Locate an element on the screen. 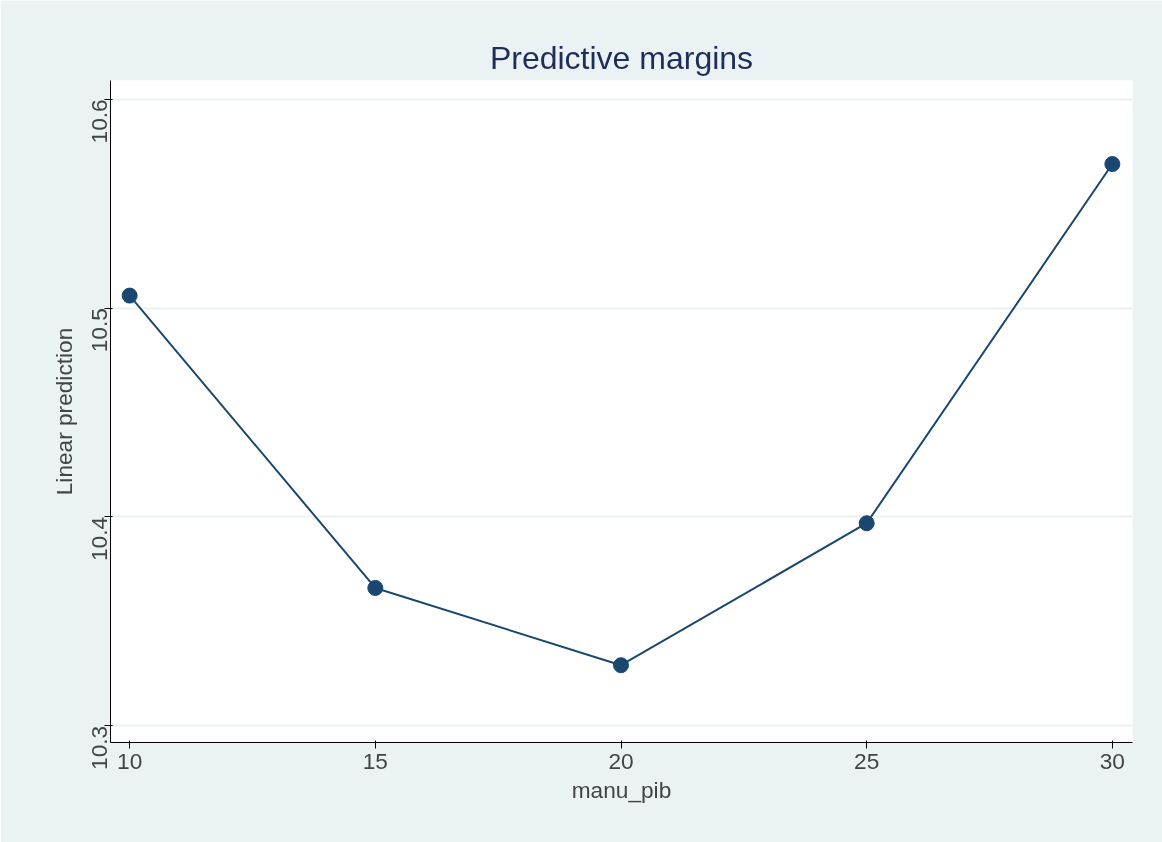  x-tick-label: 20 is located at coordinates (621, 760).